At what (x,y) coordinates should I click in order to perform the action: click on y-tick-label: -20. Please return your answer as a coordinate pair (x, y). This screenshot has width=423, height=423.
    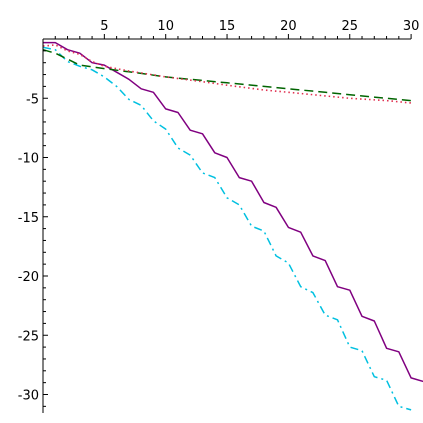
    Looking at the image, I should click on (28, 277).